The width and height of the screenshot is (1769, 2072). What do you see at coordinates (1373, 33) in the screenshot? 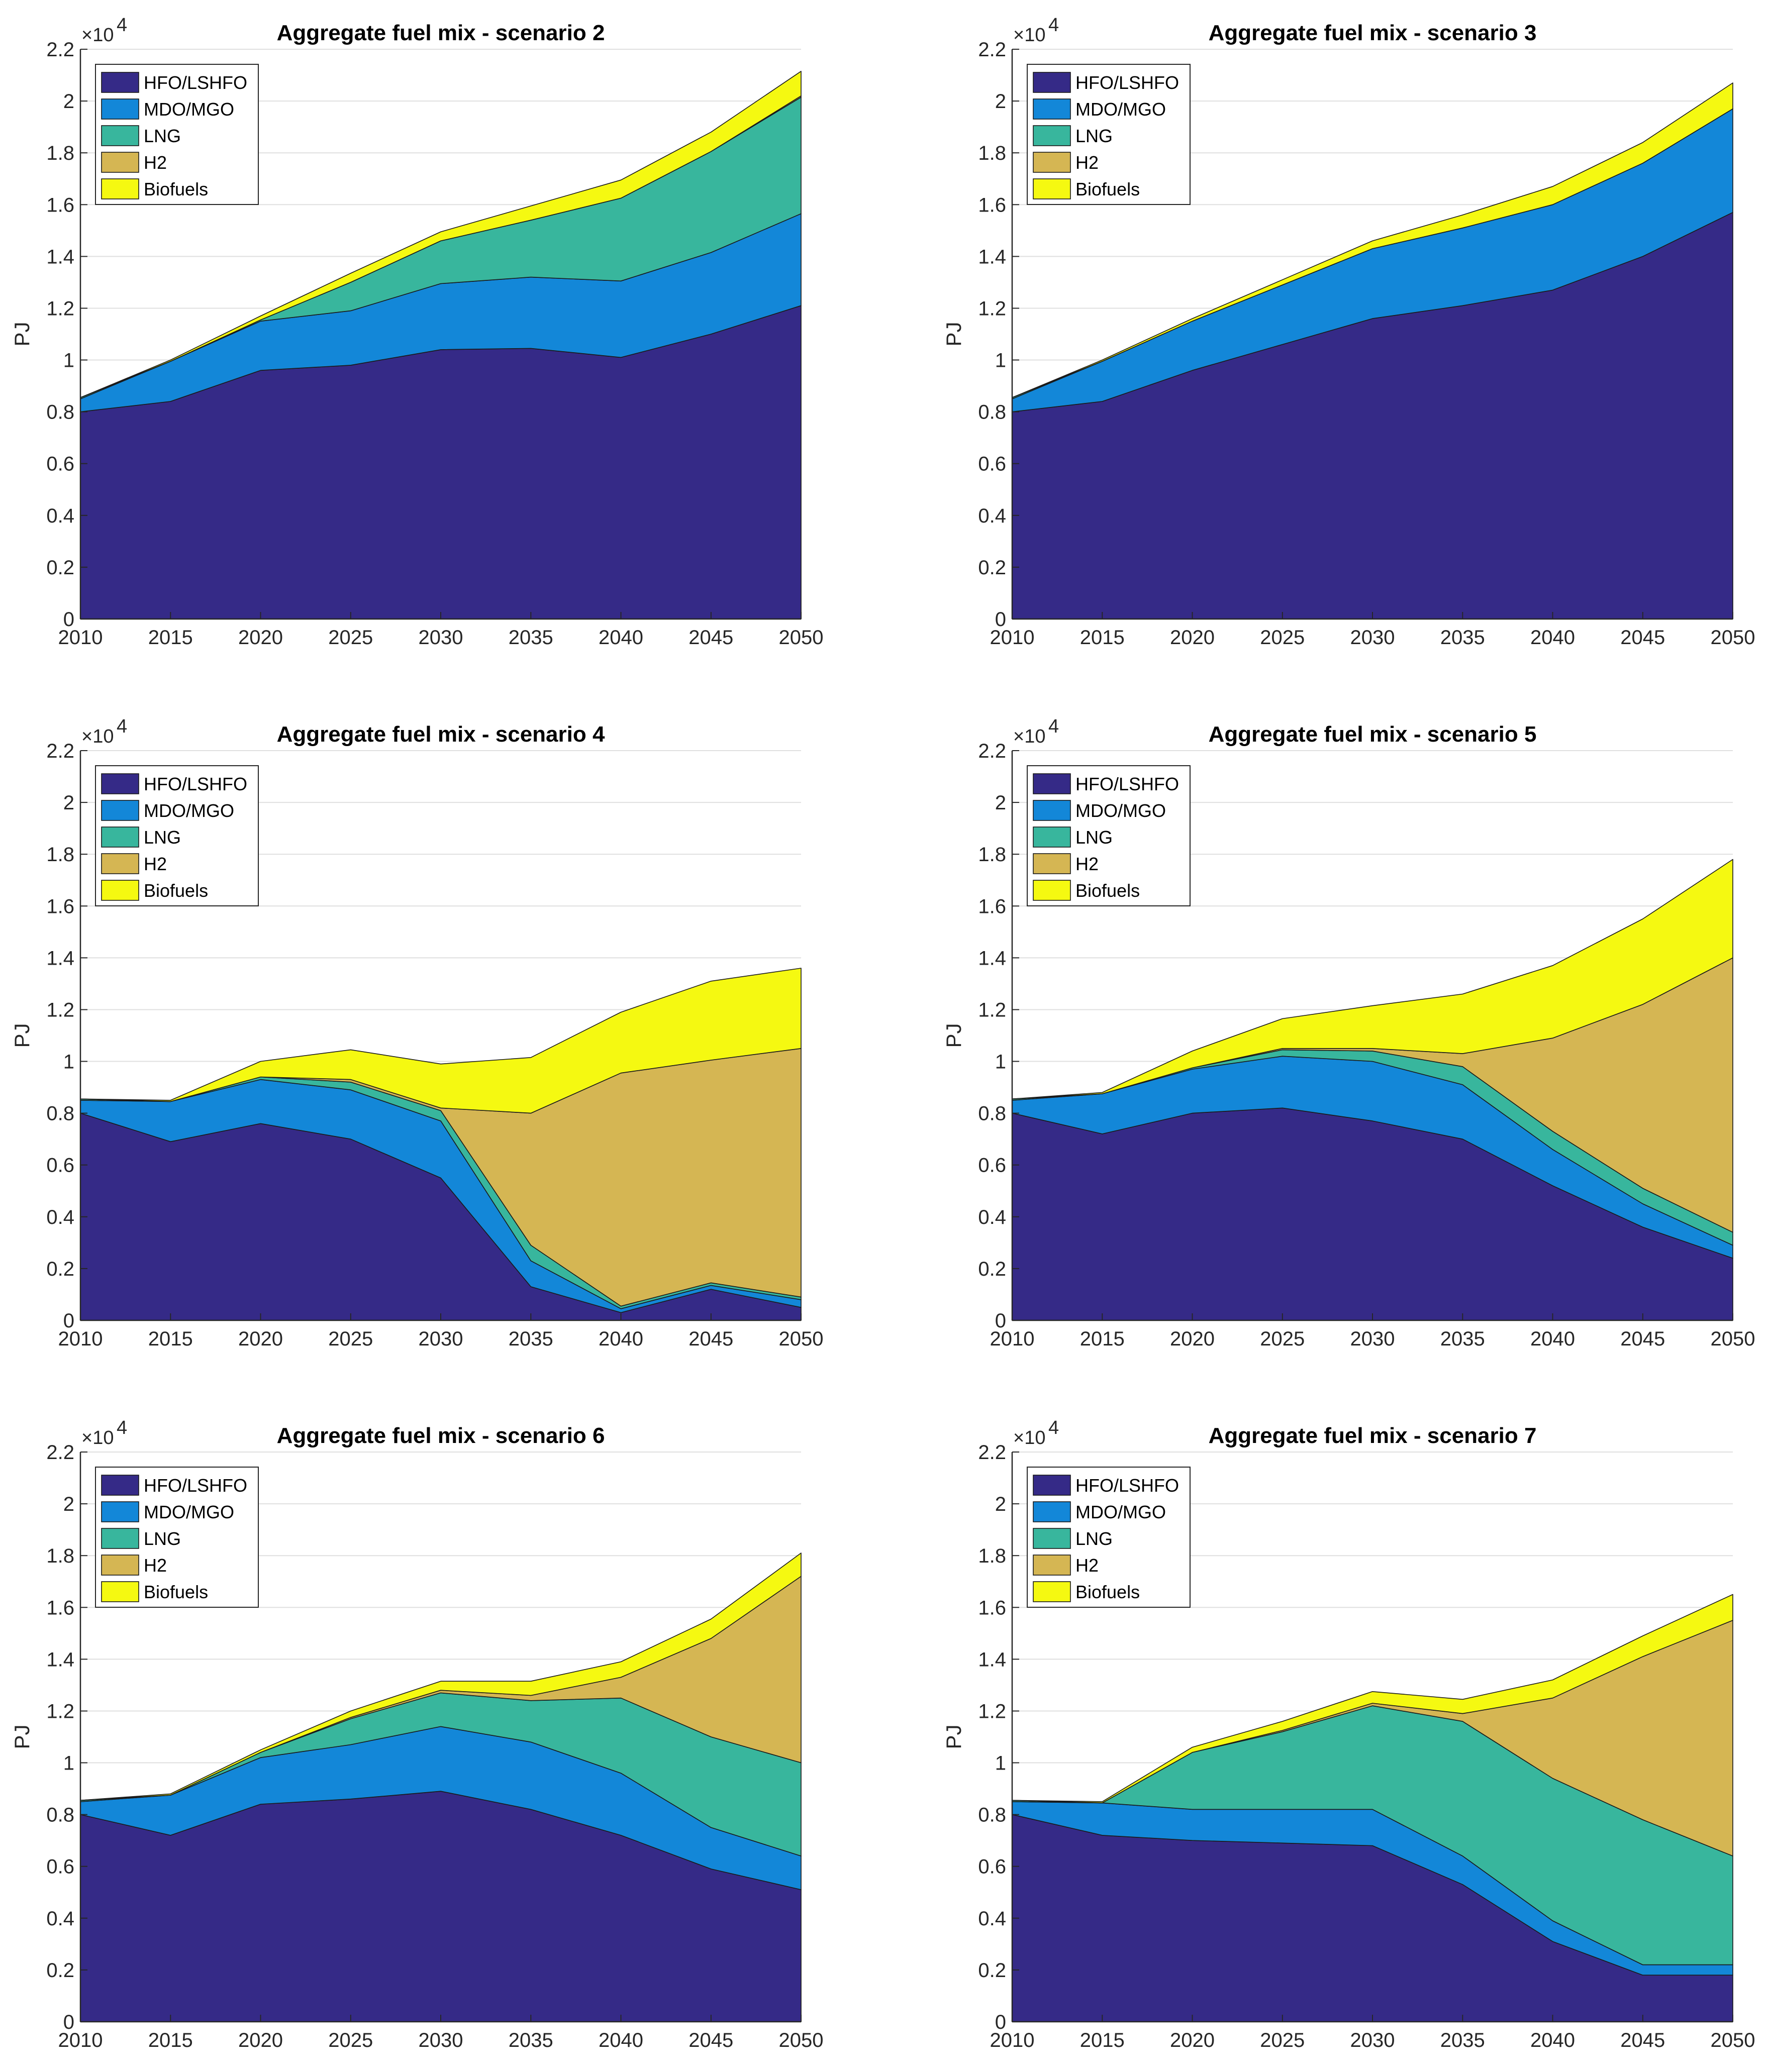
I see `chart-title: Aggregate fuel mix - scenario 3` at bounding box center [1373, 33].